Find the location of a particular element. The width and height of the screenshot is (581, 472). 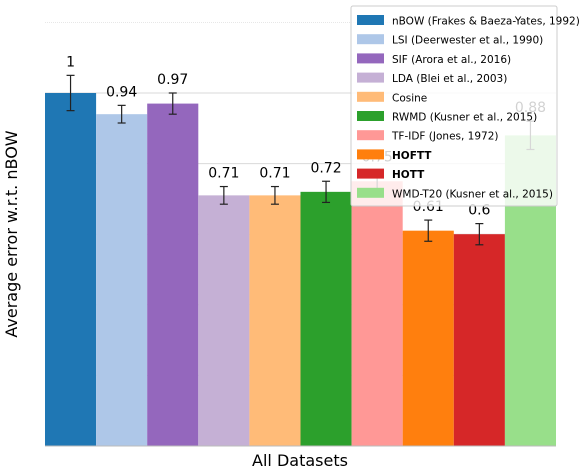

legend-item: HOTT is located at coordinates (391, 174).